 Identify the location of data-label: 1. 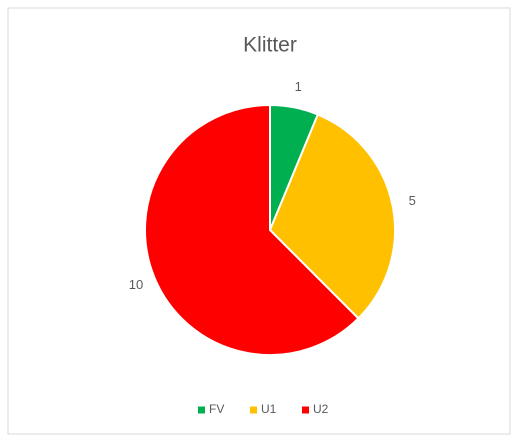
(298, 86).